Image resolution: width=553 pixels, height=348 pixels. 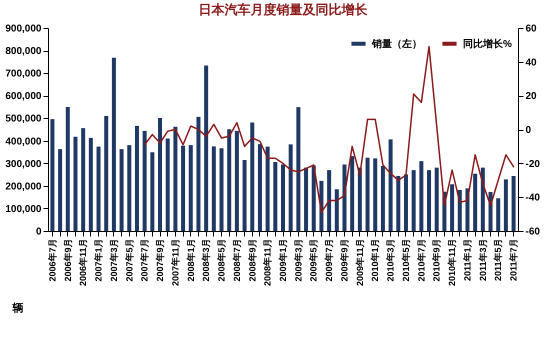 I want to click on x-tick-label: 2007年1月, so click(x=99, y=260).